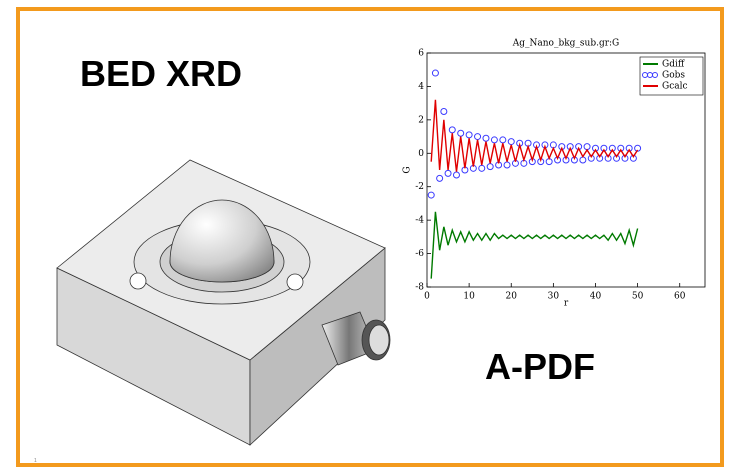 The image size is (730, 472). I want to click on x-axis-label: r, so click(566, 304).